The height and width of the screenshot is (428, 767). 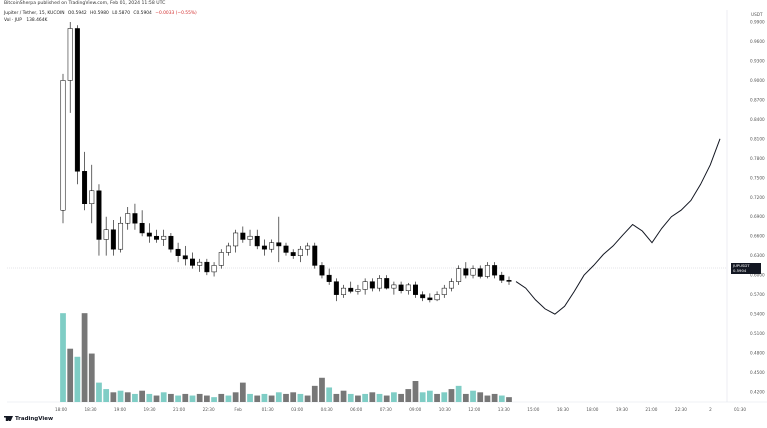 I want to click on current-price-value: 0.5904, so click(x=740, y=270).